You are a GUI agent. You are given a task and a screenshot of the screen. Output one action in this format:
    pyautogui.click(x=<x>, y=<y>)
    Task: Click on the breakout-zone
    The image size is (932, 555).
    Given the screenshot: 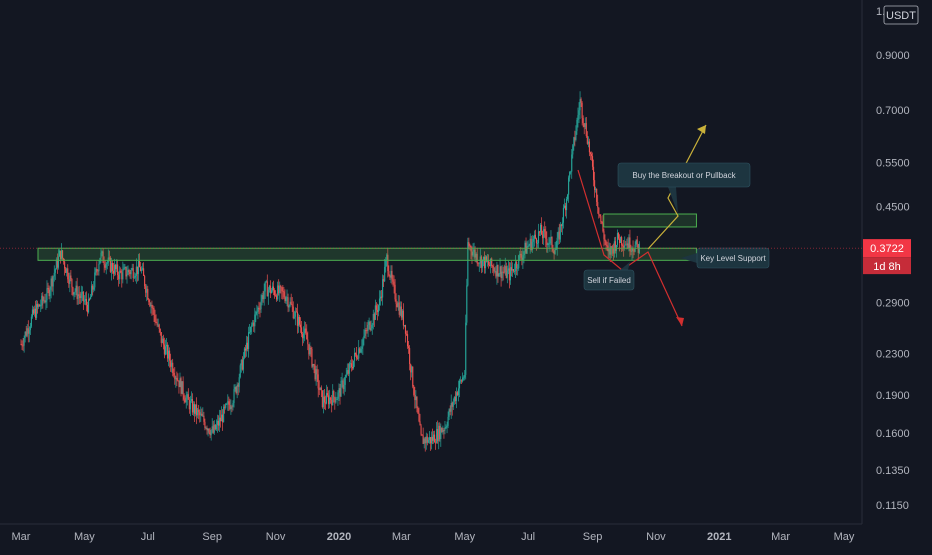 What is the action you would take?
    pyautogui.click(x=650, y=220)
    